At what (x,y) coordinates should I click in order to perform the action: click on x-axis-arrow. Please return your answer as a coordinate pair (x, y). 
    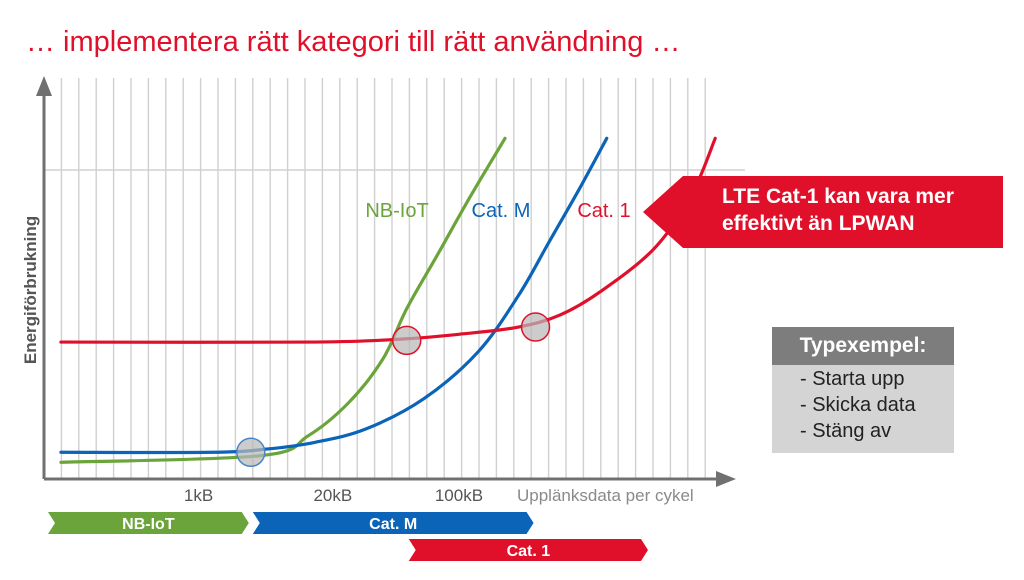
    Looking at the image, I should click on (726, 479).